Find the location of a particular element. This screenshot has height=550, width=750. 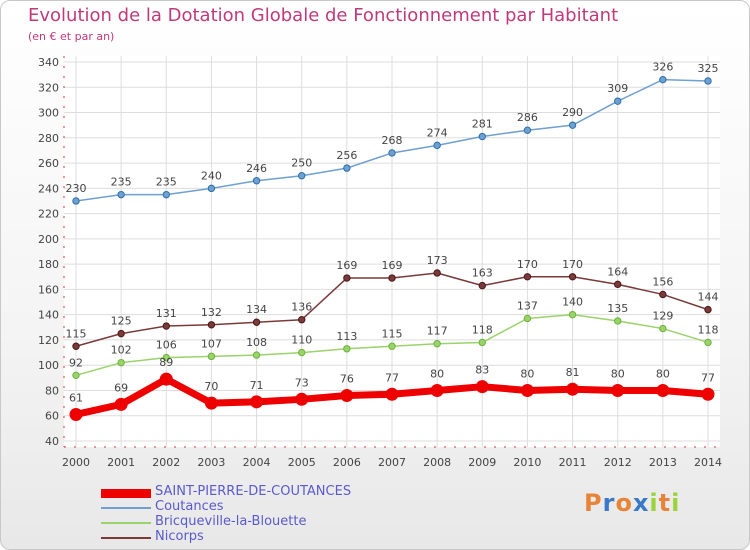

data-label: 107 is located at coordinates (211, 343).